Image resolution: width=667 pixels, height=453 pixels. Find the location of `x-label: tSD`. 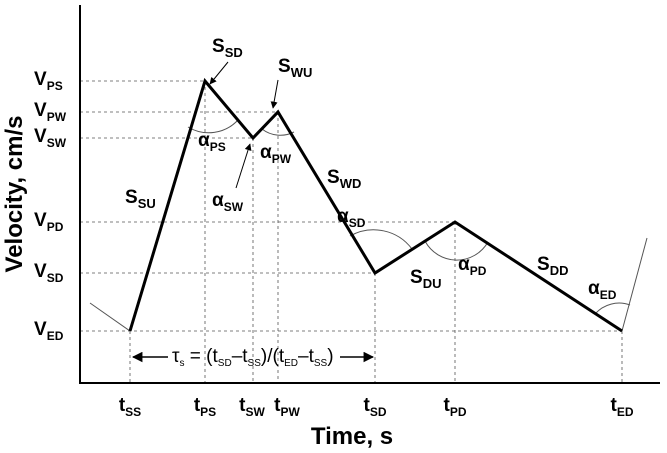

x-label: tSD is located at coordinates (375, 407).